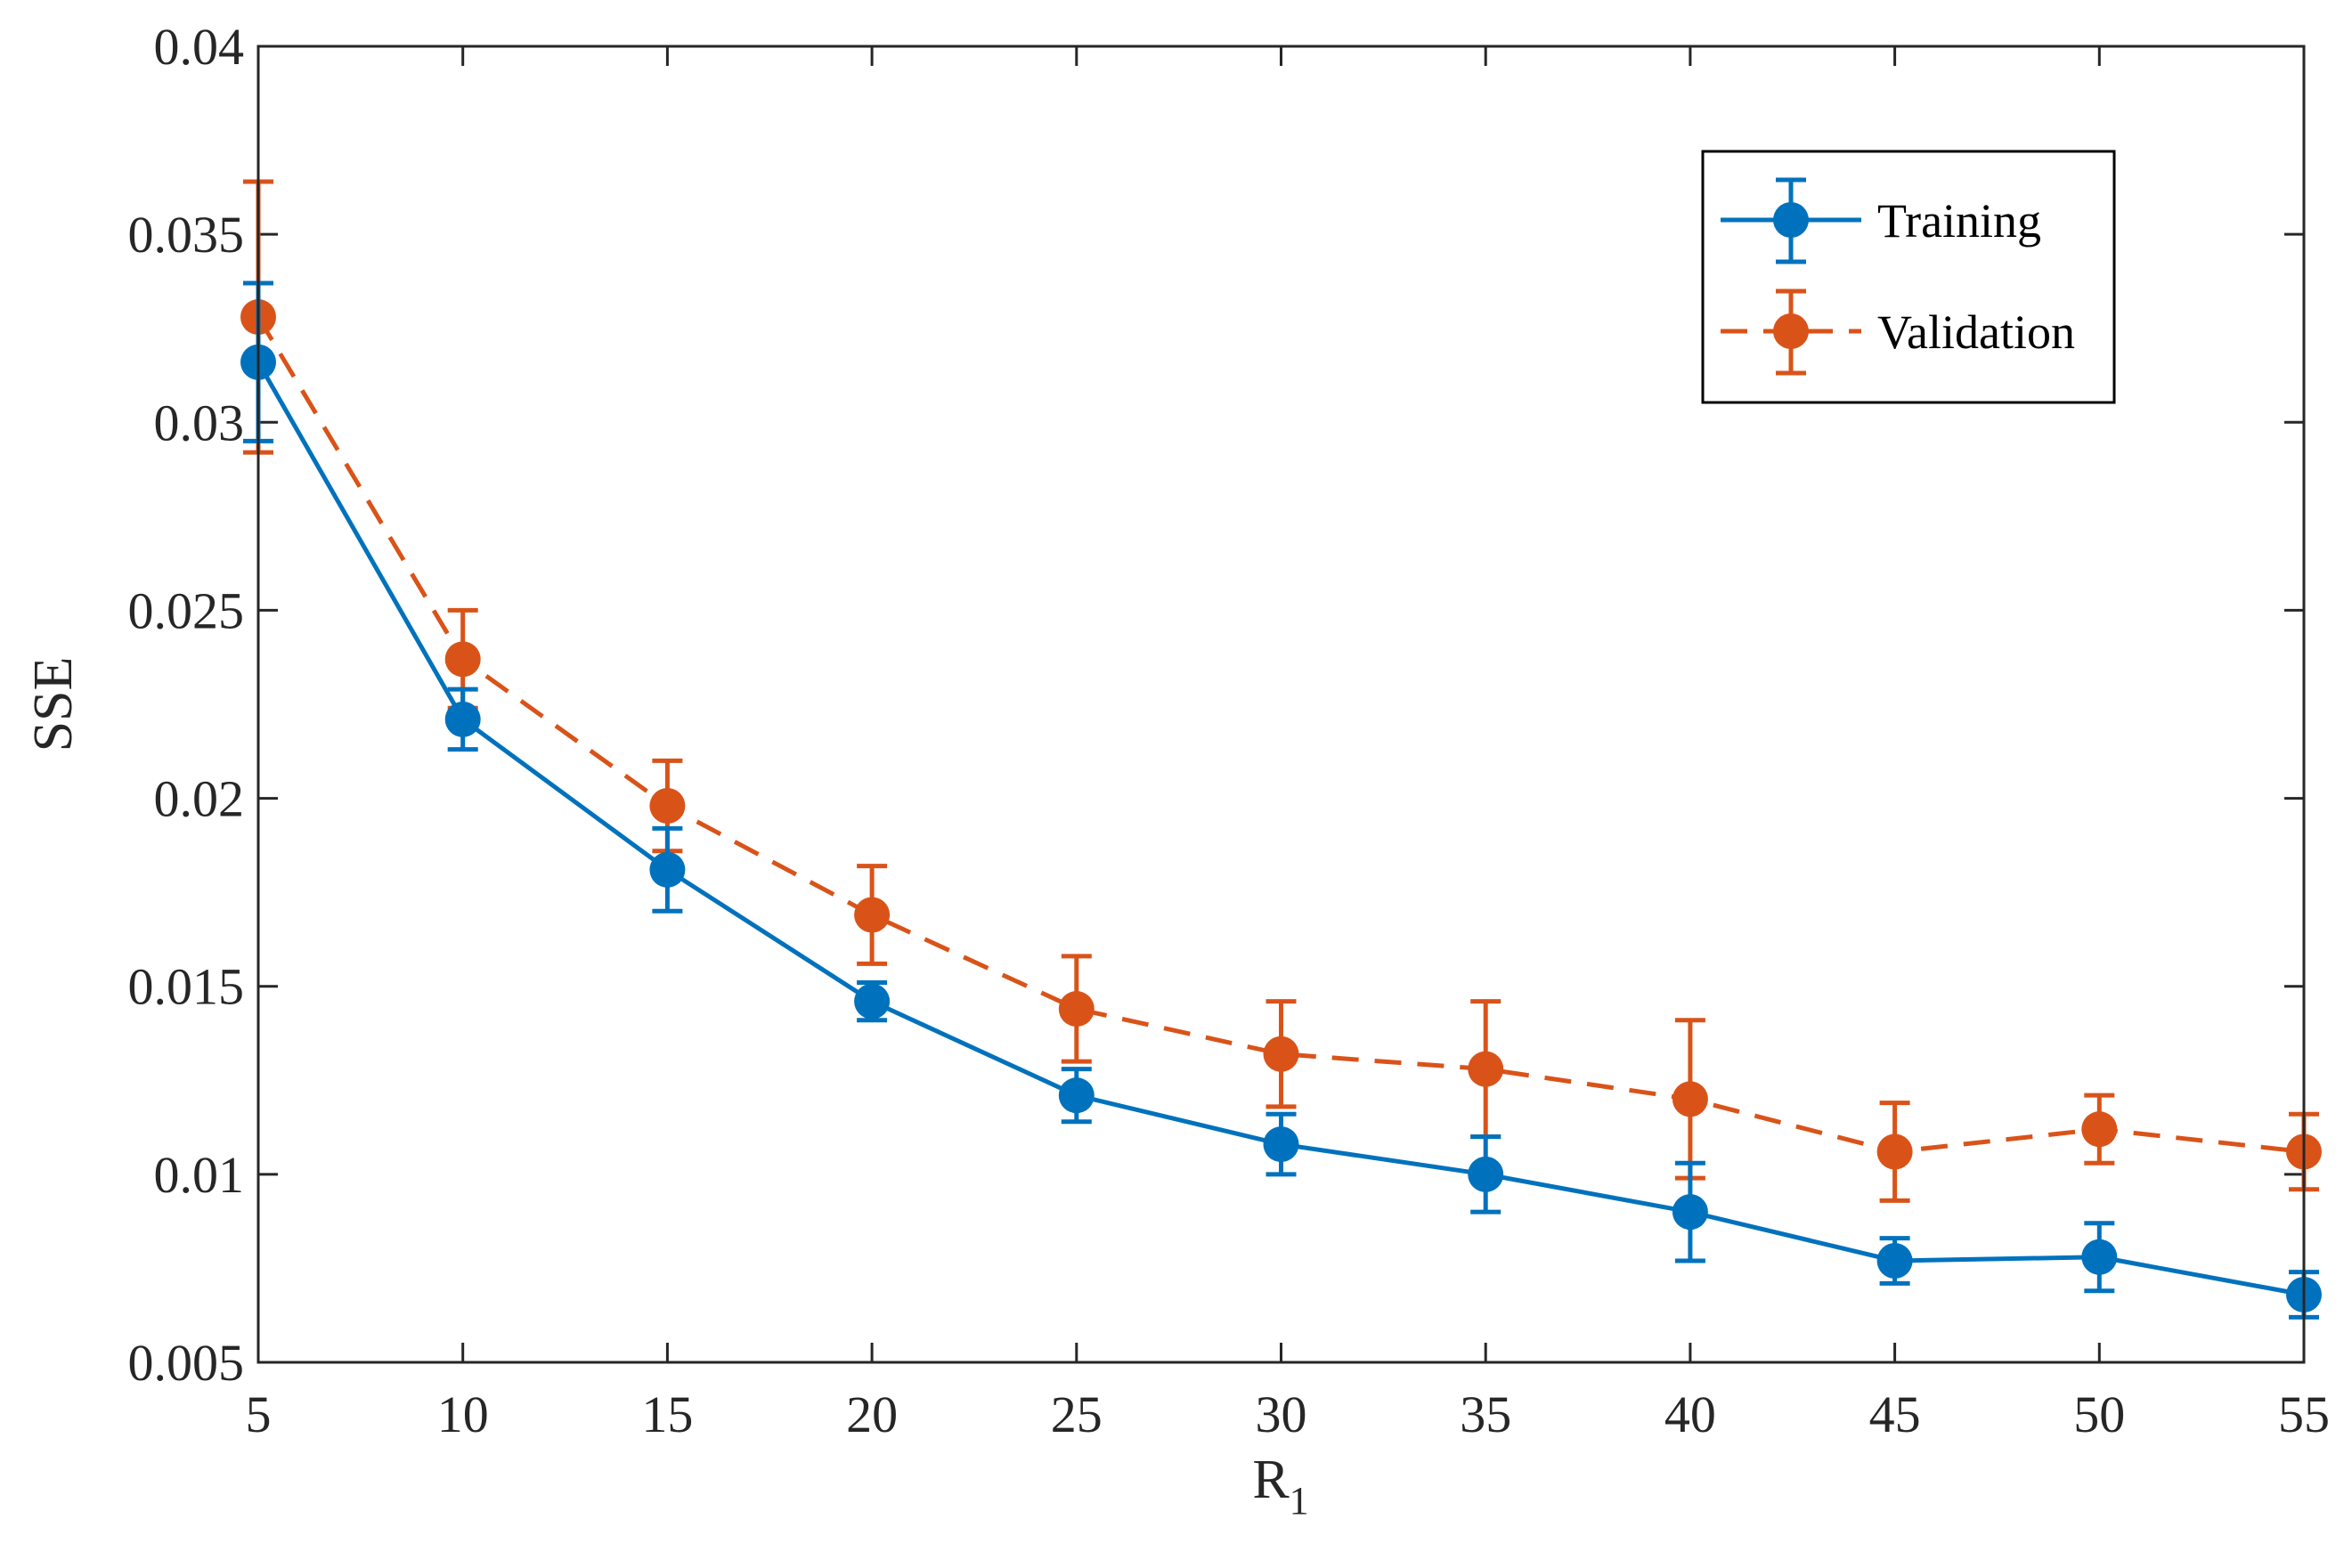 The width and height of the screenshot is (2352, 1568). What do you see at coordinates (1281, 1414) in the screenshot?
I see `x-tick-label: 30` at bounding box center [1281, 1414].